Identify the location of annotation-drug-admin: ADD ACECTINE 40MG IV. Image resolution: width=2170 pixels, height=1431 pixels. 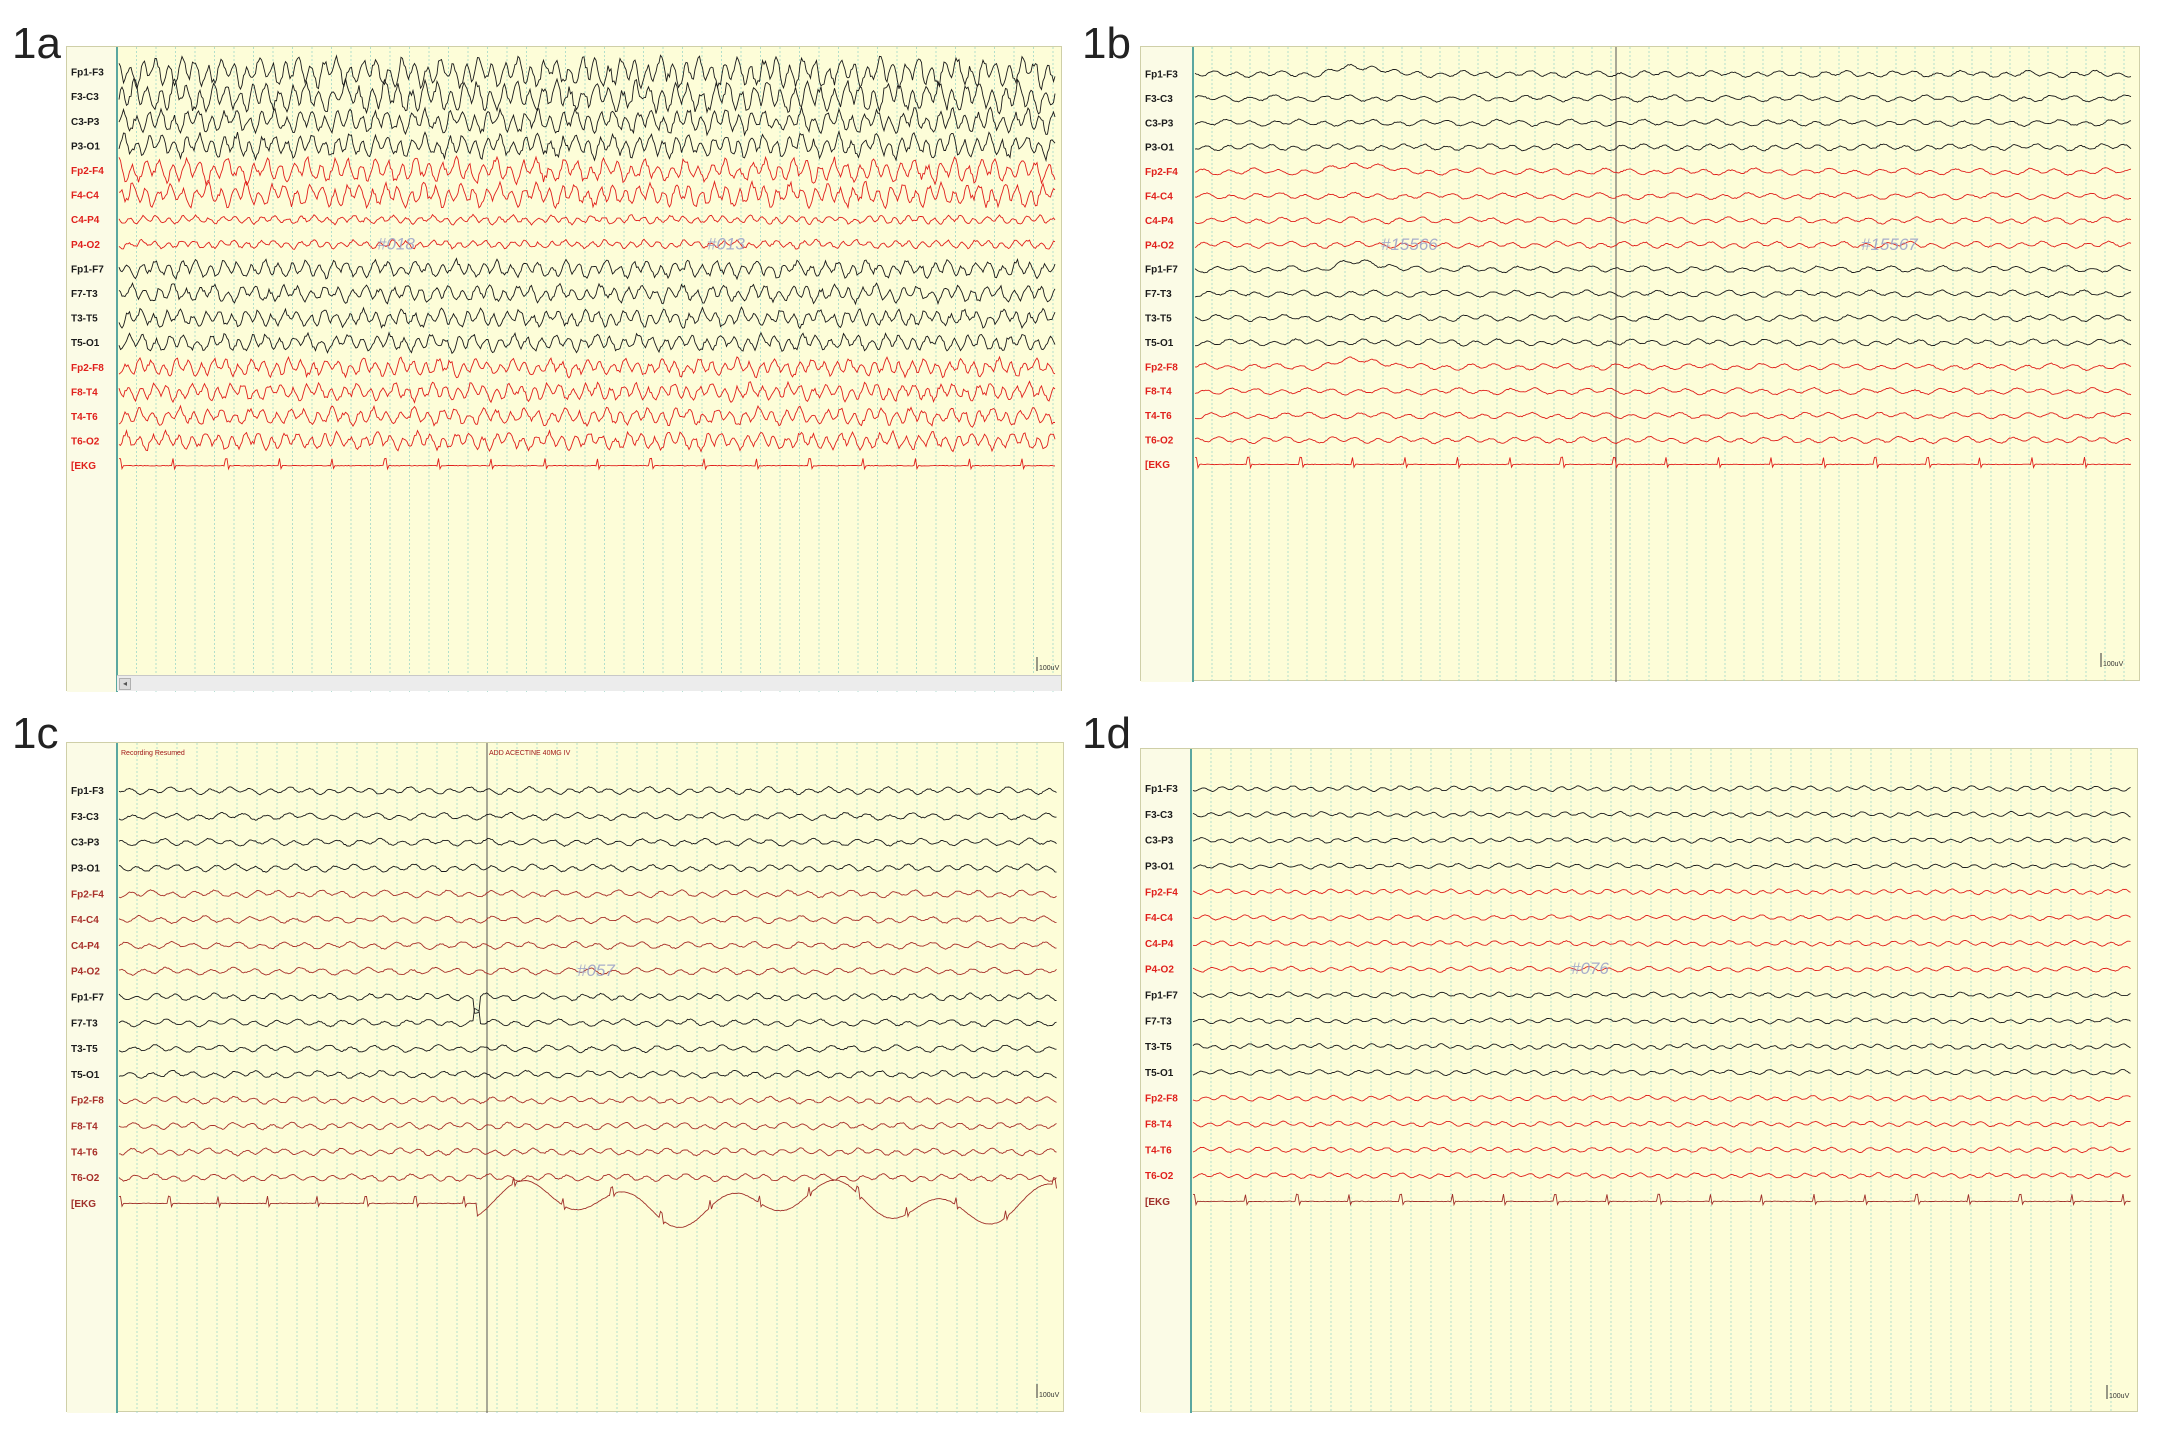
(530, 753).